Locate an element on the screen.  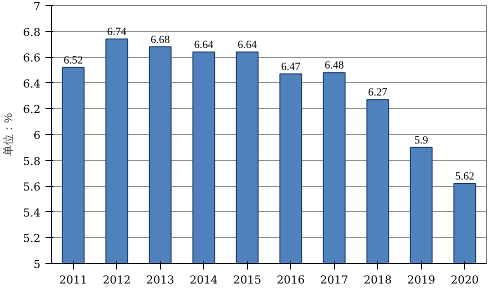
x-tick-label: 2019 is located at coordinates (421, 280).